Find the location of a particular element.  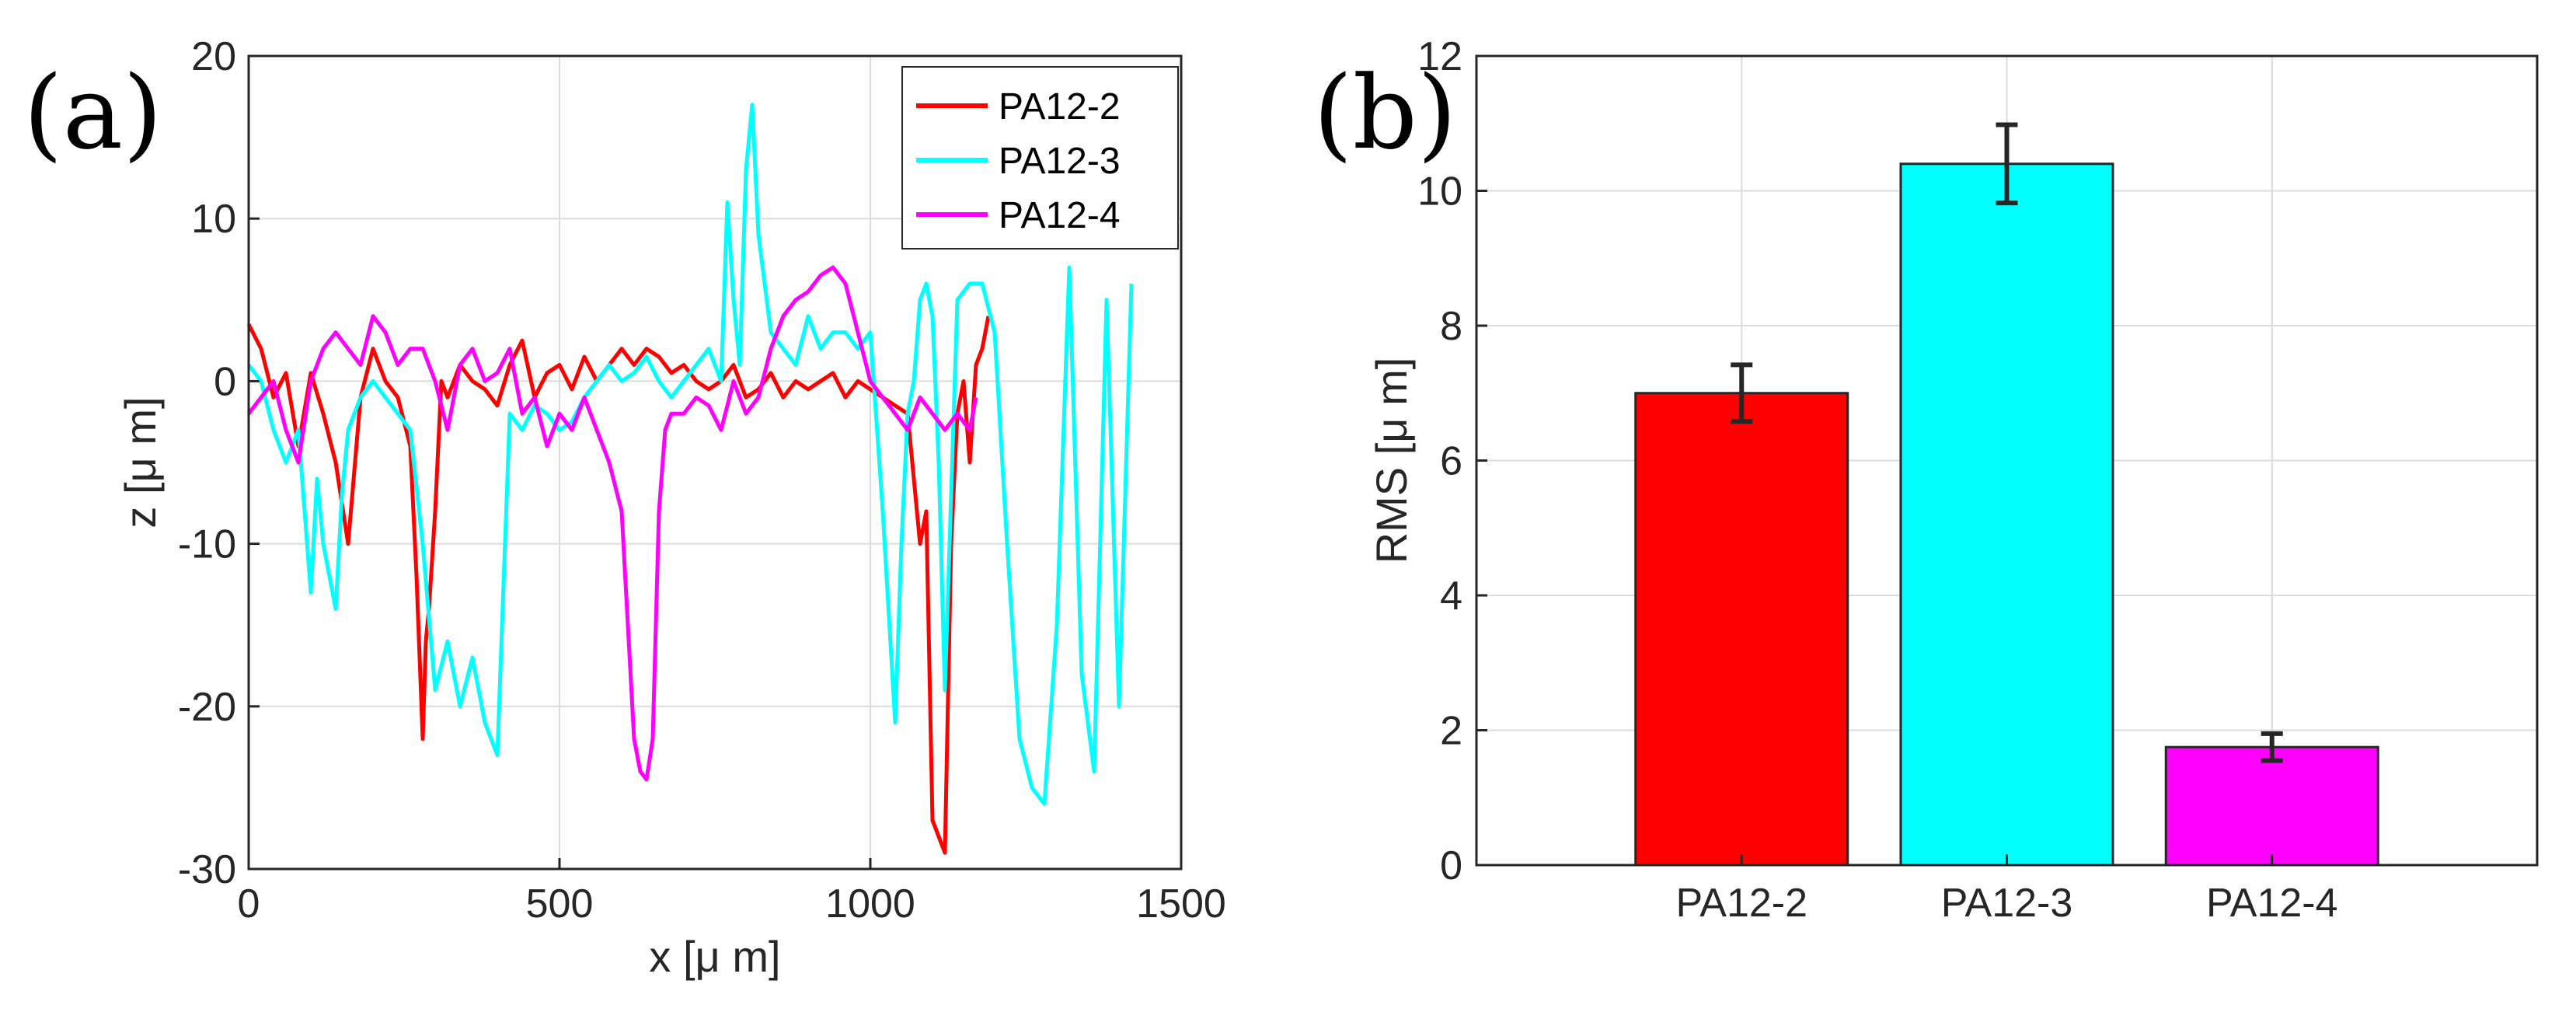

bar-chart-error-bars is located at coordinates (2007, 443).